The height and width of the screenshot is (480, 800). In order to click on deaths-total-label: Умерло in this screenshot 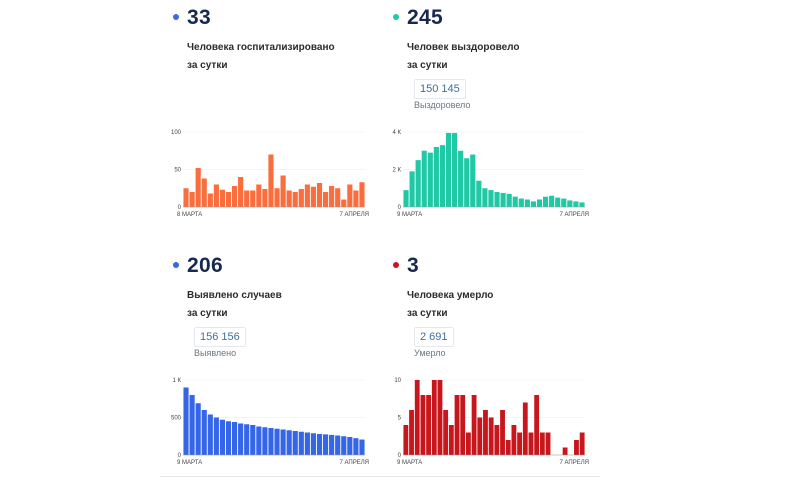, I will do `click(430, 353)`.